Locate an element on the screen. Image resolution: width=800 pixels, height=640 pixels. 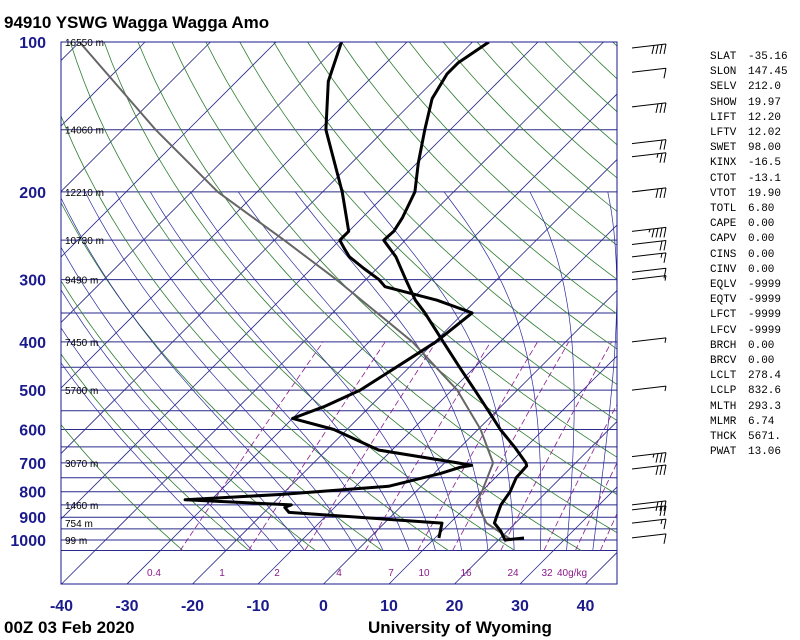
height-label: 7450 m is located at coordinates (81, 343).